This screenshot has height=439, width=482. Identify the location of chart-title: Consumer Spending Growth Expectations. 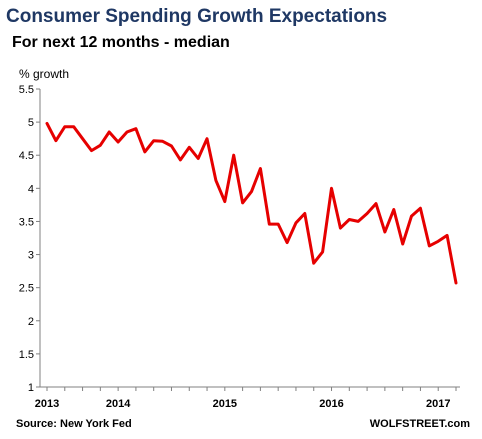
(197, 16).